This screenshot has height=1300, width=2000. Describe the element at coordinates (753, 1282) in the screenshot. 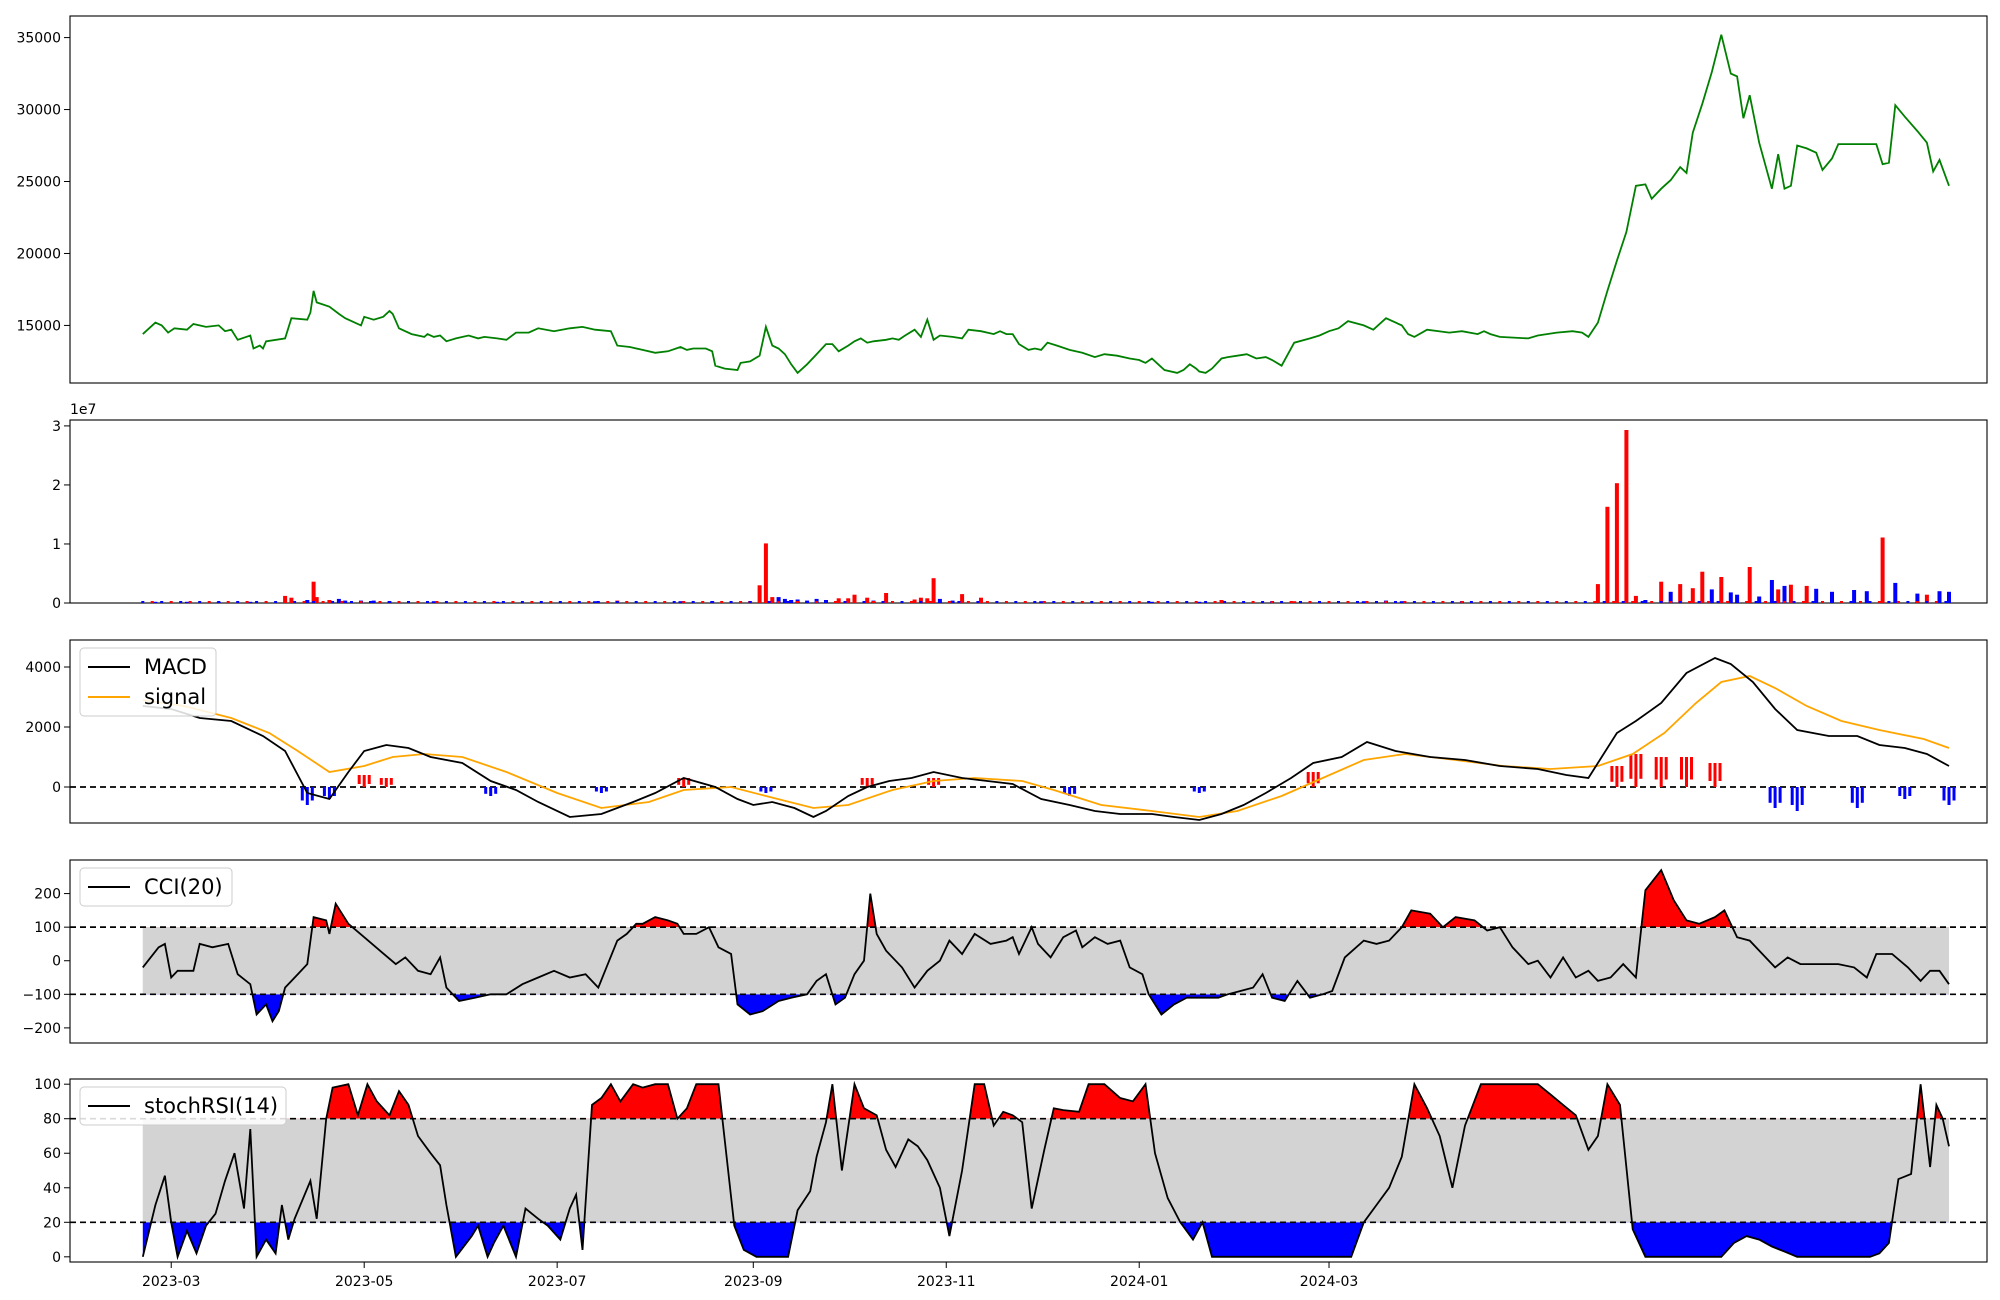

I see `x-tick-label: 2023-09` at that location.